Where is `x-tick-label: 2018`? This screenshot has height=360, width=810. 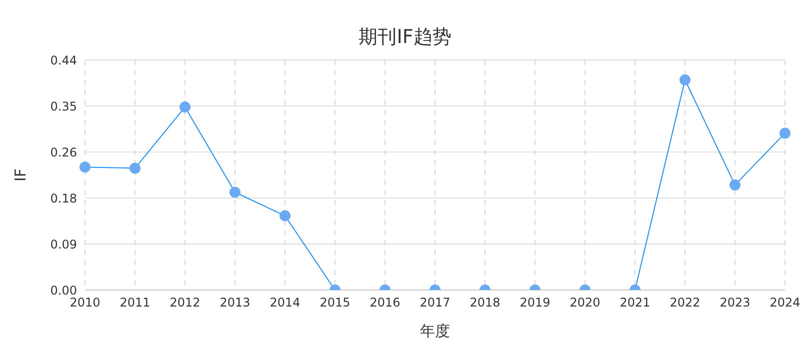
x-tick-label: 2018 is located at coordinates (485, 303).